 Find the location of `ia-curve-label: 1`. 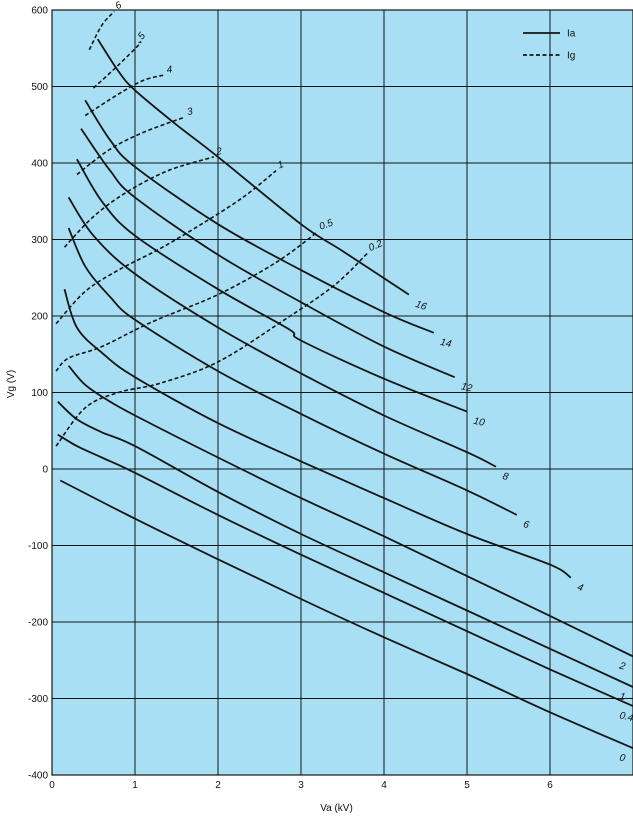

ia-curve-label: 1 is located at coordinates (622, 697).